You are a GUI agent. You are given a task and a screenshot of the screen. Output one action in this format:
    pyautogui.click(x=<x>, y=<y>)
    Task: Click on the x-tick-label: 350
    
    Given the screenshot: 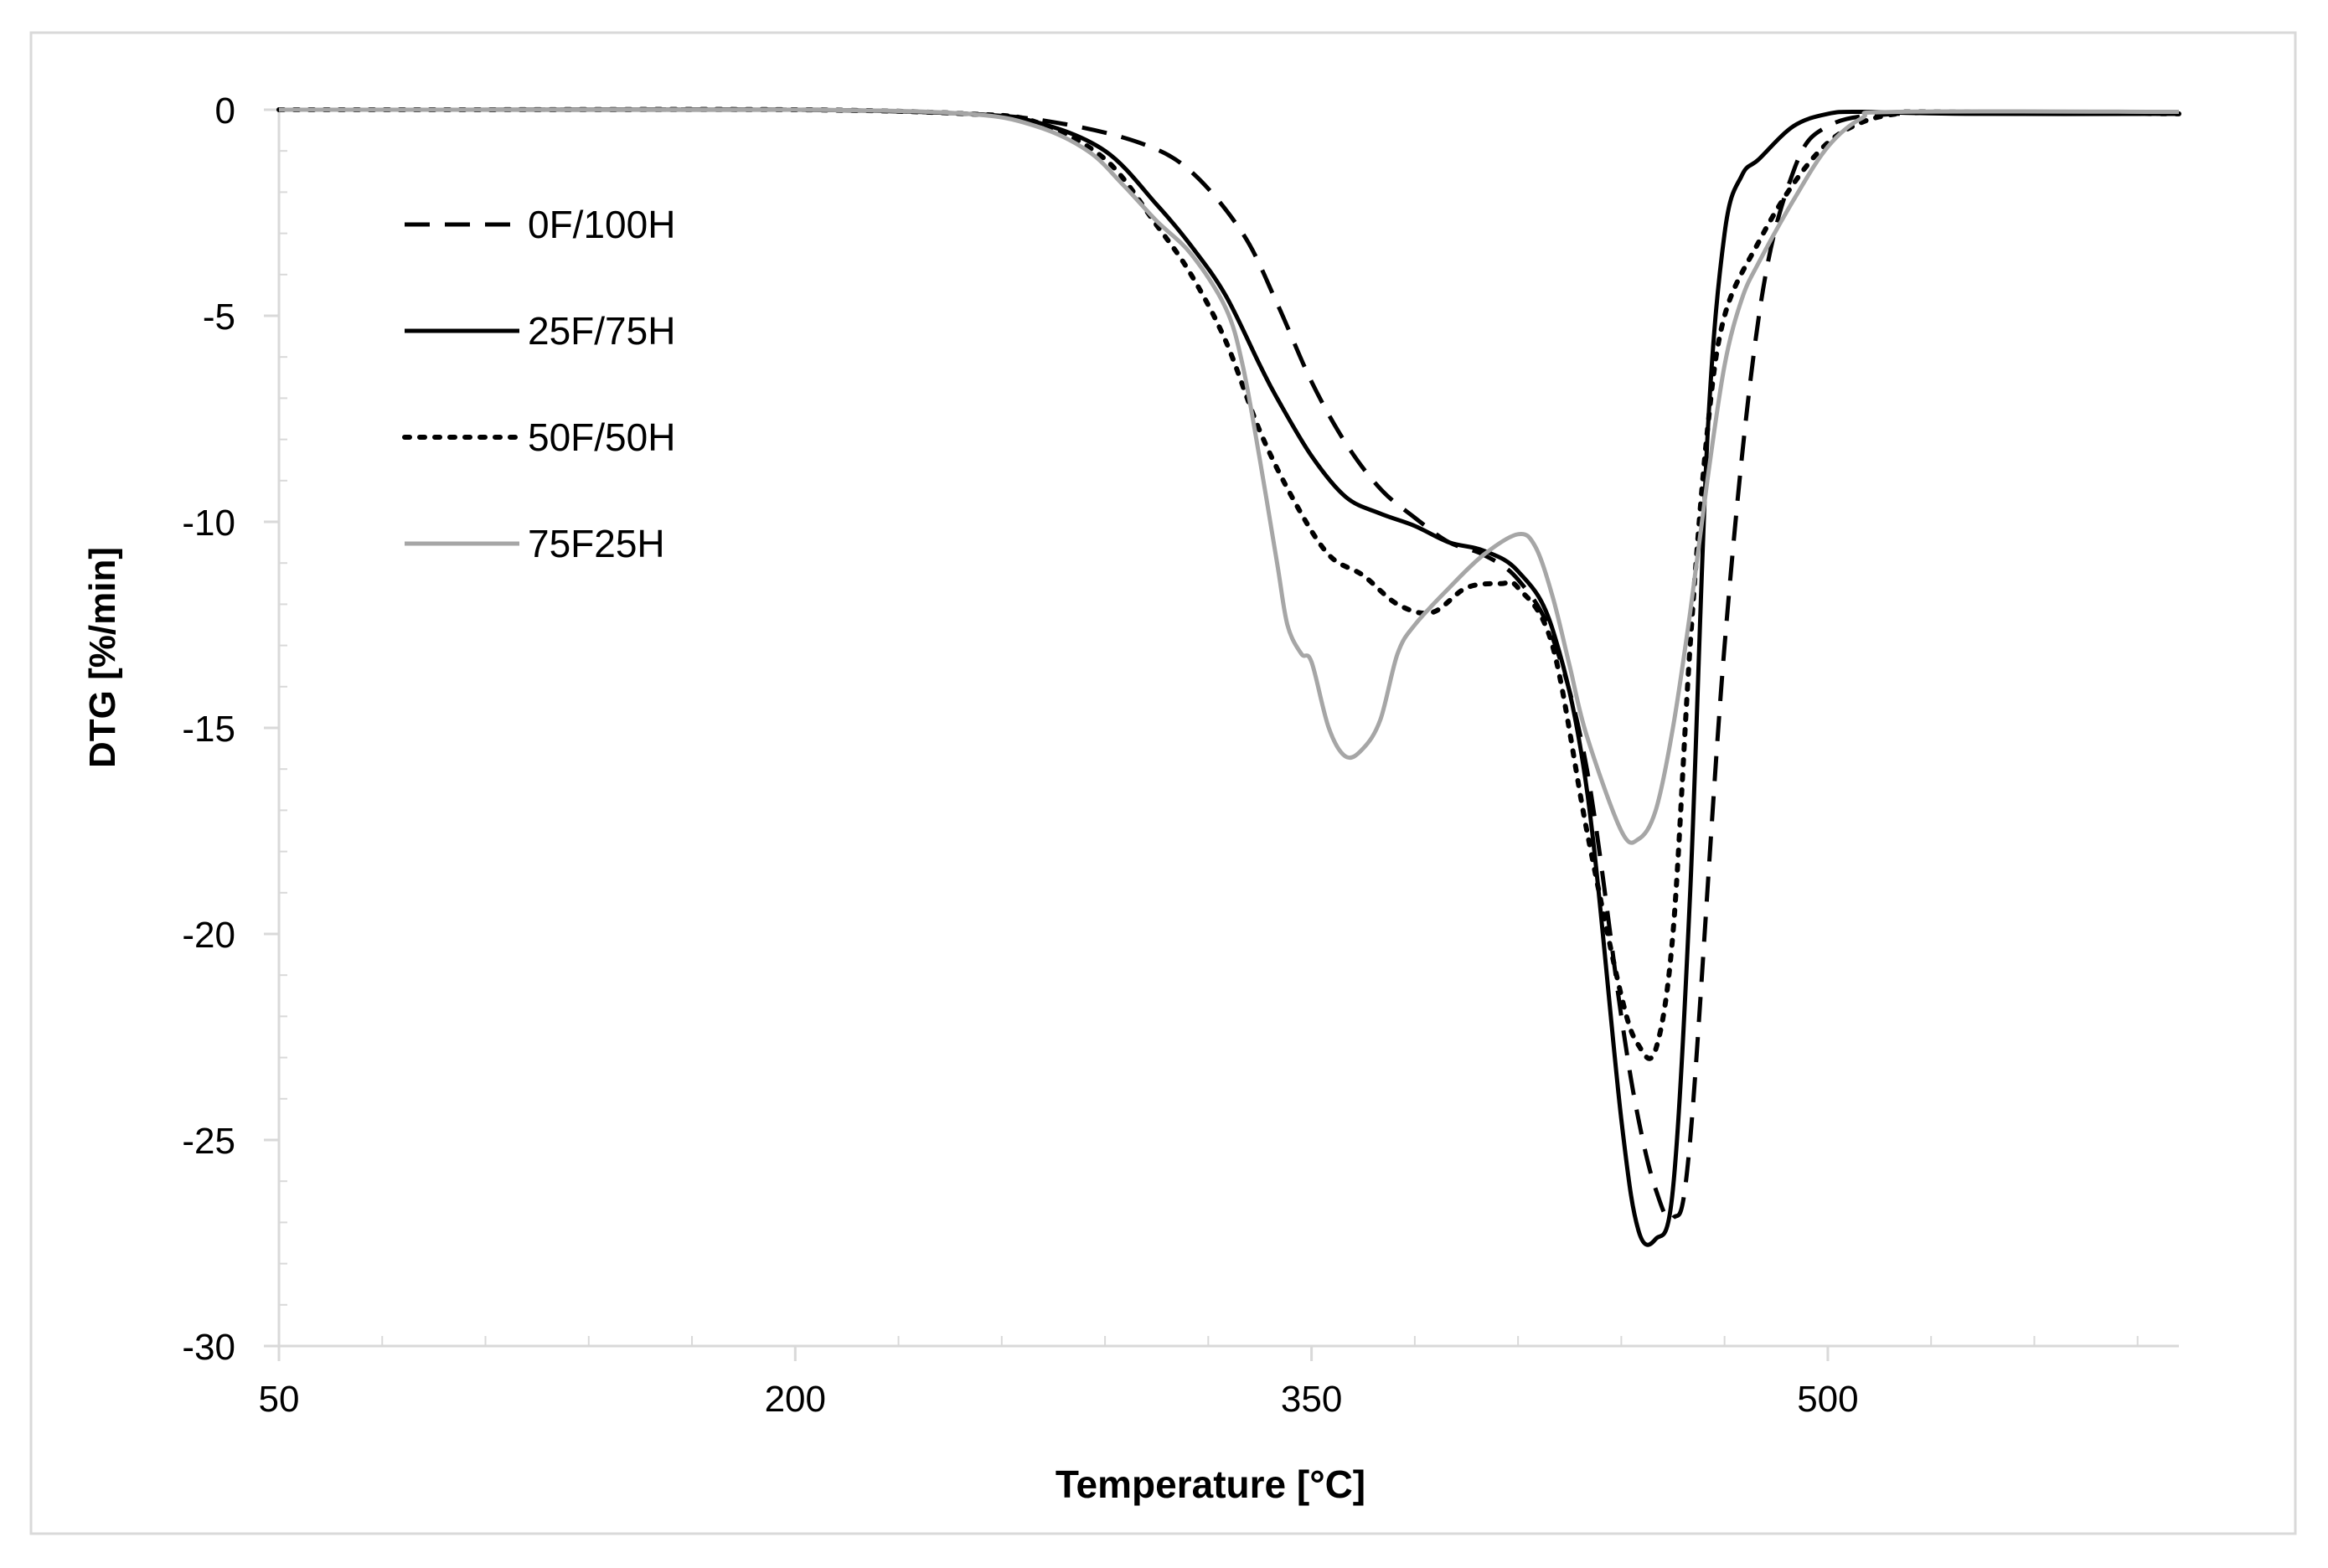 What is the action you would take?
    pyautogui.click(x=1311, y=1400)
    